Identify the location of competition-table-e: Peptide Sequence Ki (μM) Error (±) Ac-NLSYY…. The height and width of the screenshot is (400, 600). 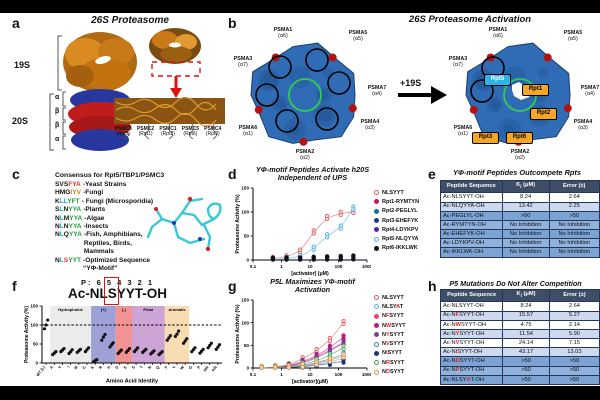
(520, 218).